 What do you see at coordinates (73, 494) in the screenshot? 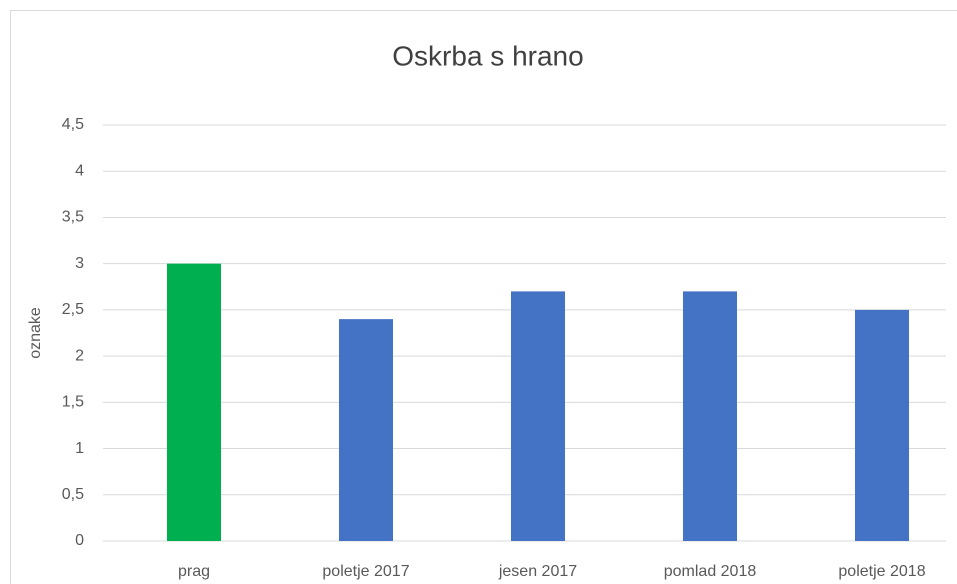
I see `y-tick-label: 0,5` at bounding box center [73, 494].